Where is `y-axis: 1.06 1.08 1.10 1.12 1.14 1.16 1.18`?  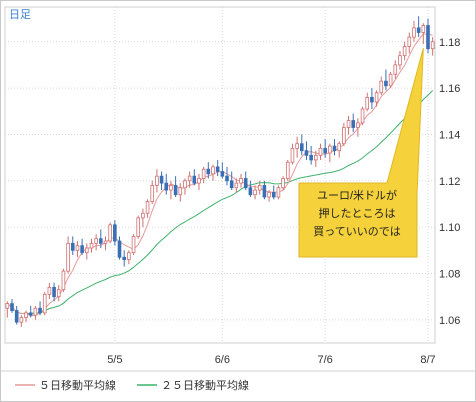 y-axis: 1.06 1.08 1.10 1.12 1.14 1.16 1.18 is located at coordinates (449, 182).